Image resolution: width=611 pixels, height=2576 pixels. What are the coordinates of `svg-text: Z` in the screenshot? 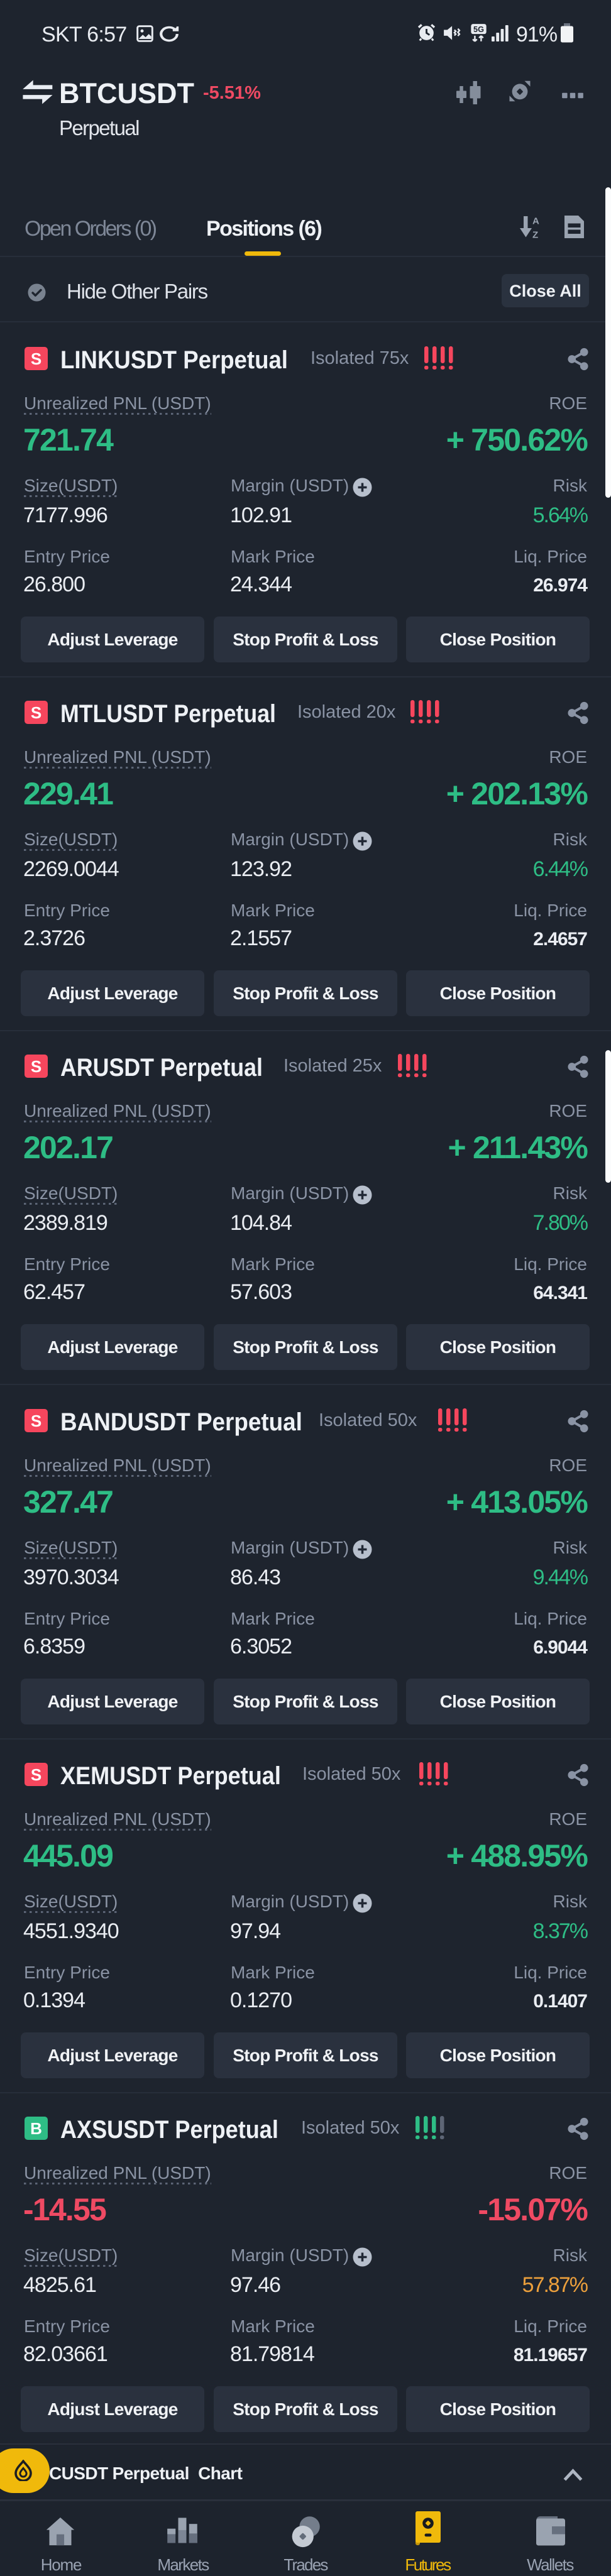 It's located at (535, 234).